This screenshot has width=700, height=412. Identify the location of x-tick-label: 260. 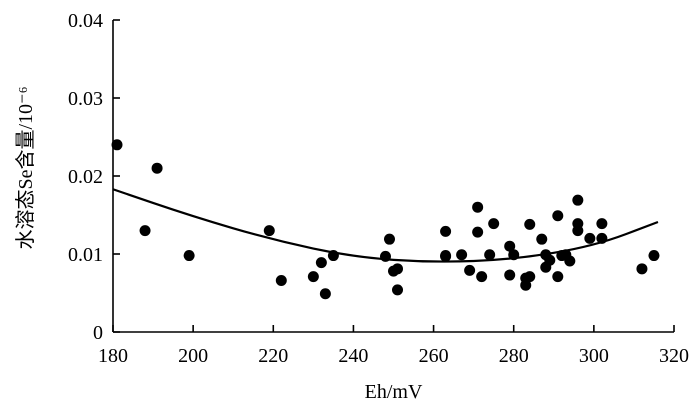
(434, 356).